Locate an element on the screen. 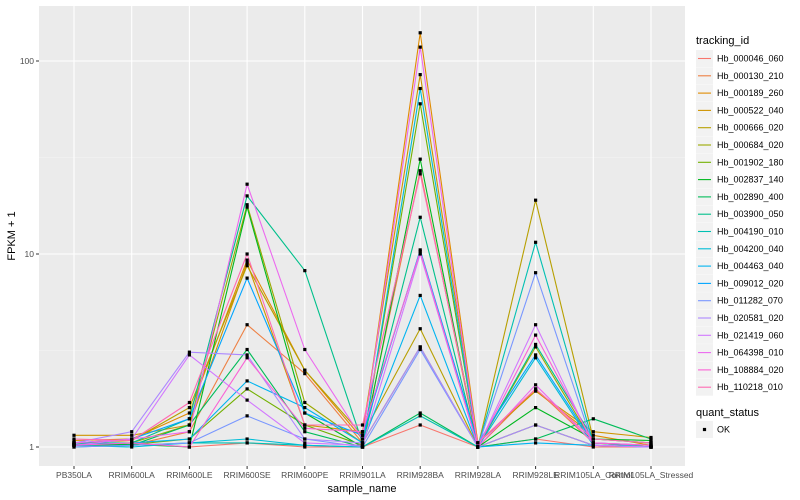  legend-label: Hb_000130_210 is located at coordinates (750, 76).